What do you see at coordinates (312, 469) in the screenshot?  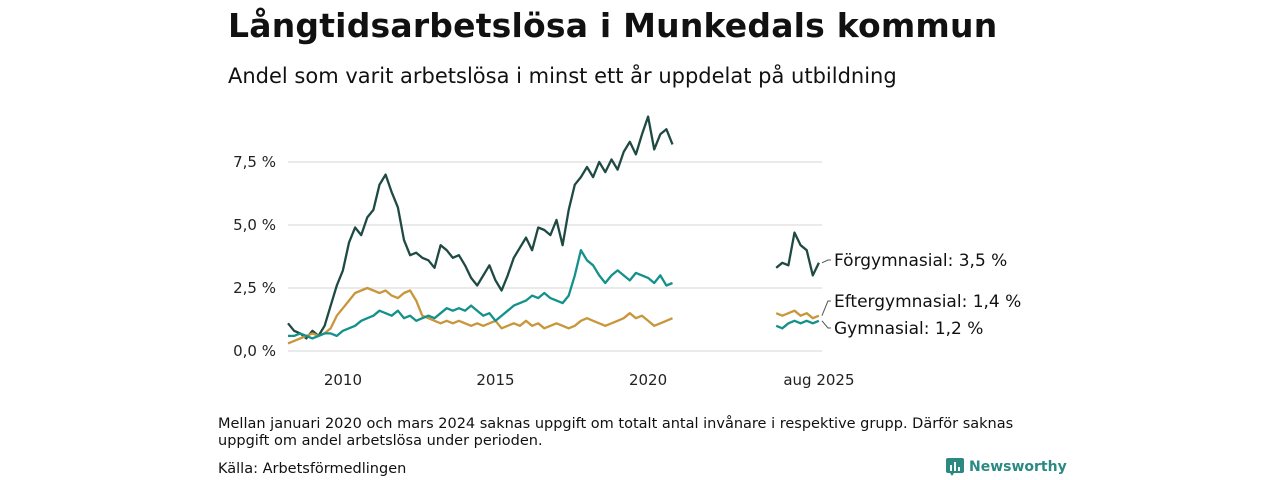 I see `source-text: Källa: Arbetsförmedlingen` at bounding box center [312, 469].